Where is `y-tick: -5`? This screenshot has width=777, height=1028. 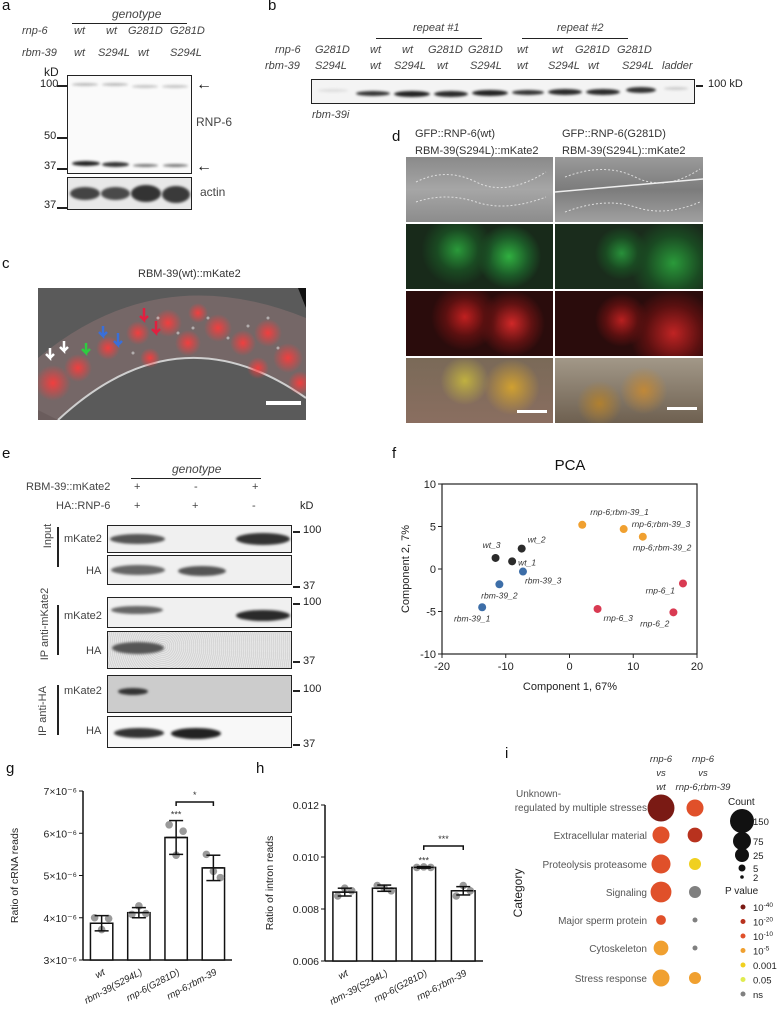 y-tick: -5 is located at coordinates (431, 613).